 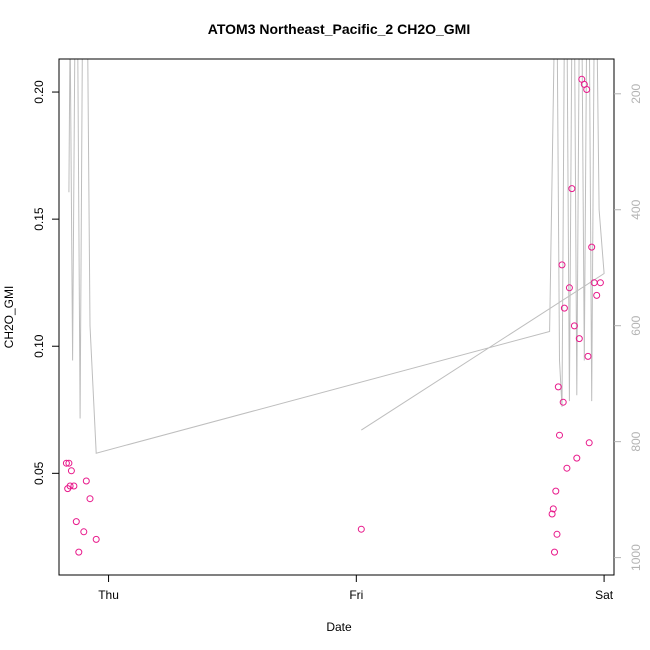 What do you see at coordinates (39, 219) in the screenshot?
I see `y-tick-label: 0.15` at bounding box center [39, 219].